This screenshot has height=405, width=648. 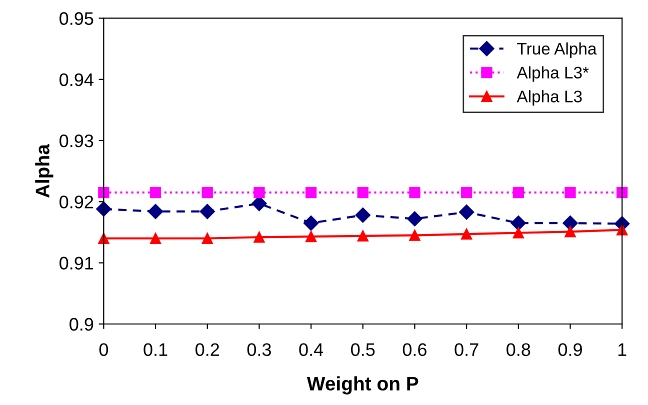 What do you see at coordinates (77, 141) in the screenshot?
I see `y-tick-label: 0.93` at bounding box center [77, 141].